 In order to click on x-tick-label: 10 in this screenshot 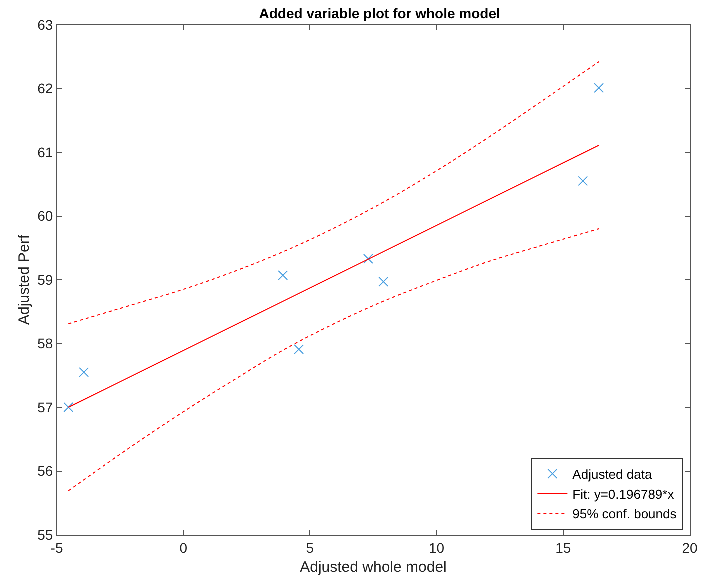, I will do `click(437, 548)`.